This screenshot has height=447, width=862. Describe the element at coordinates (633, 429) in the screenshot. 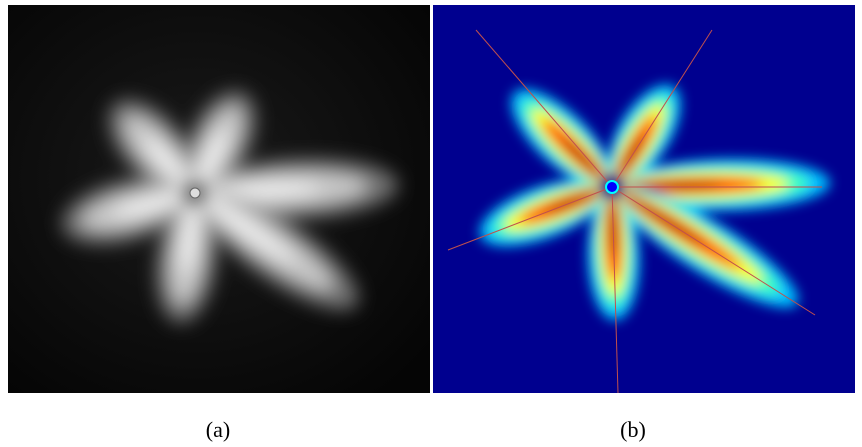

I see `caption: (b)` at that location.